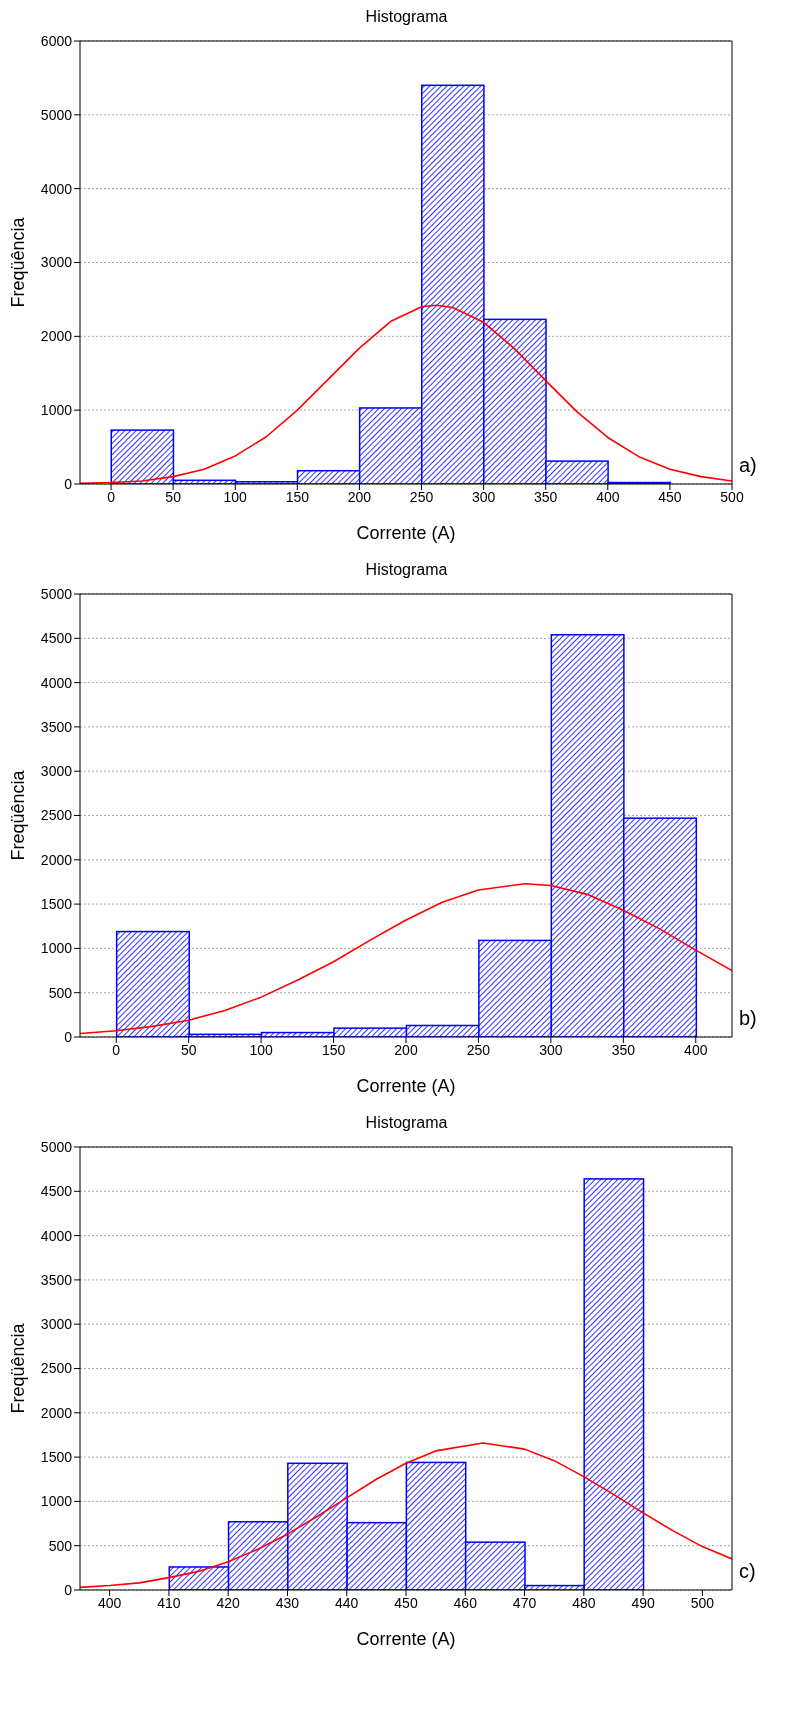 The width and height of the screenshot is (801, 1731). What do you see at coordinates (56, 40) in the screenshot?
I see `y-tick-label: 6000` at bounding box center [56, 40].